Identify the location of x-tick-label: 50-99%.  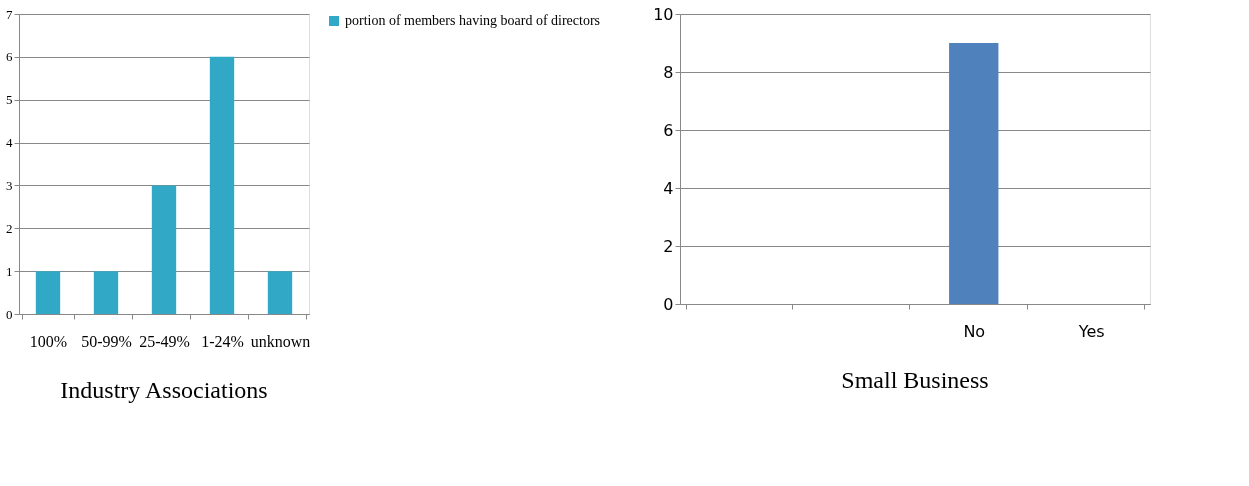
(106, 341).